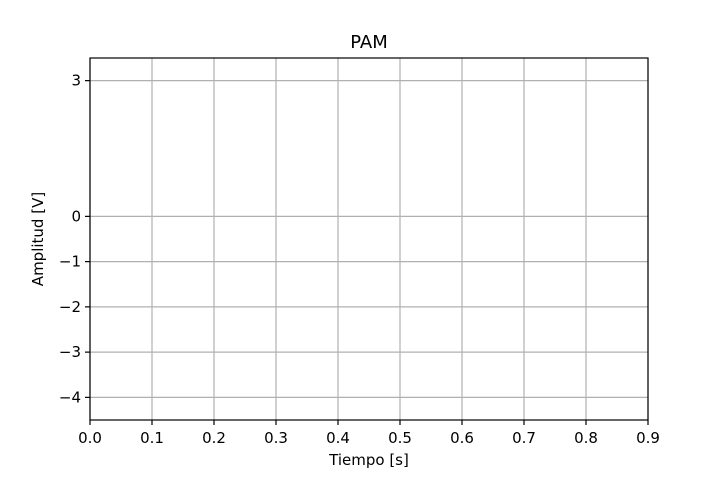  I want to click on x-tick-label: 0.5, so click(400, 438).